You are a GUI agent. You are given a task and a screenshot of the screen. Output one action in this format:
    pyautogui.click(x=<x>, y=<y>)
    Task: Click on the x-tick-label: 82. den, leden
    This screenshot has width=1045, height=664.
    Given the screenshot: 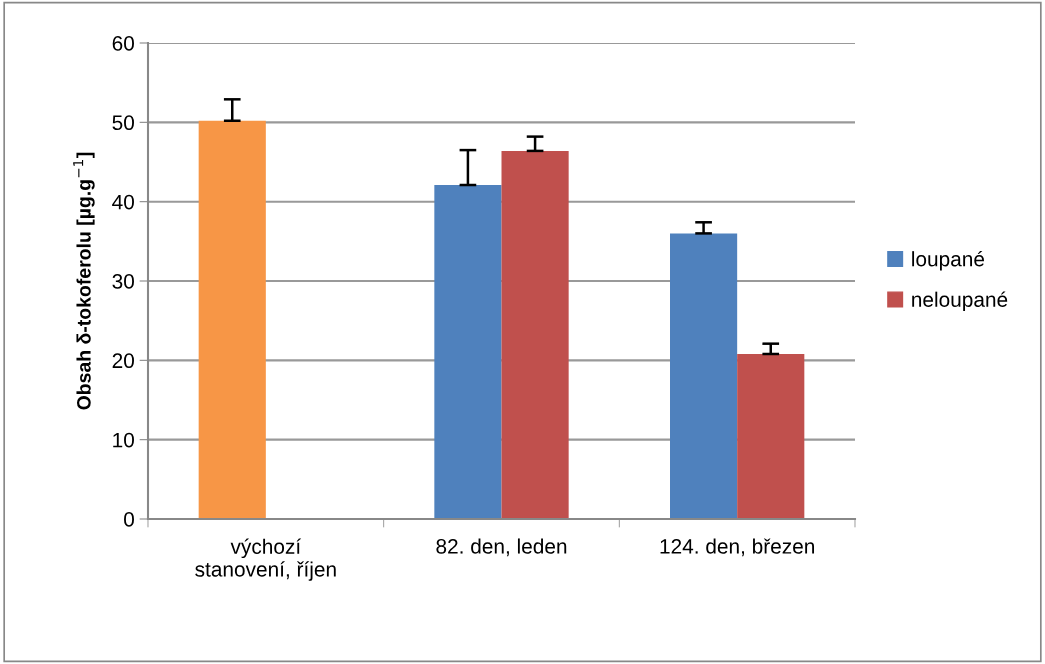 What is the action you would take?
    pyautogui.click(x=501, y=547)
    